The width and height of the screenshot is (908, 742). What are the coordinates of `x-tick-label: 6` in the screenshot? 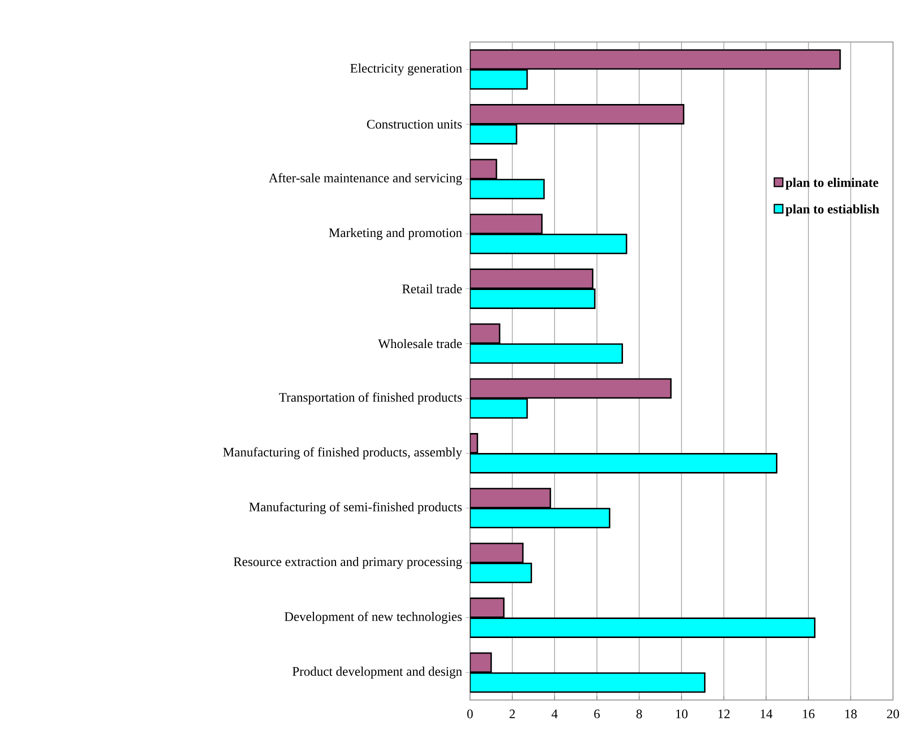 It's located at (597, 714).